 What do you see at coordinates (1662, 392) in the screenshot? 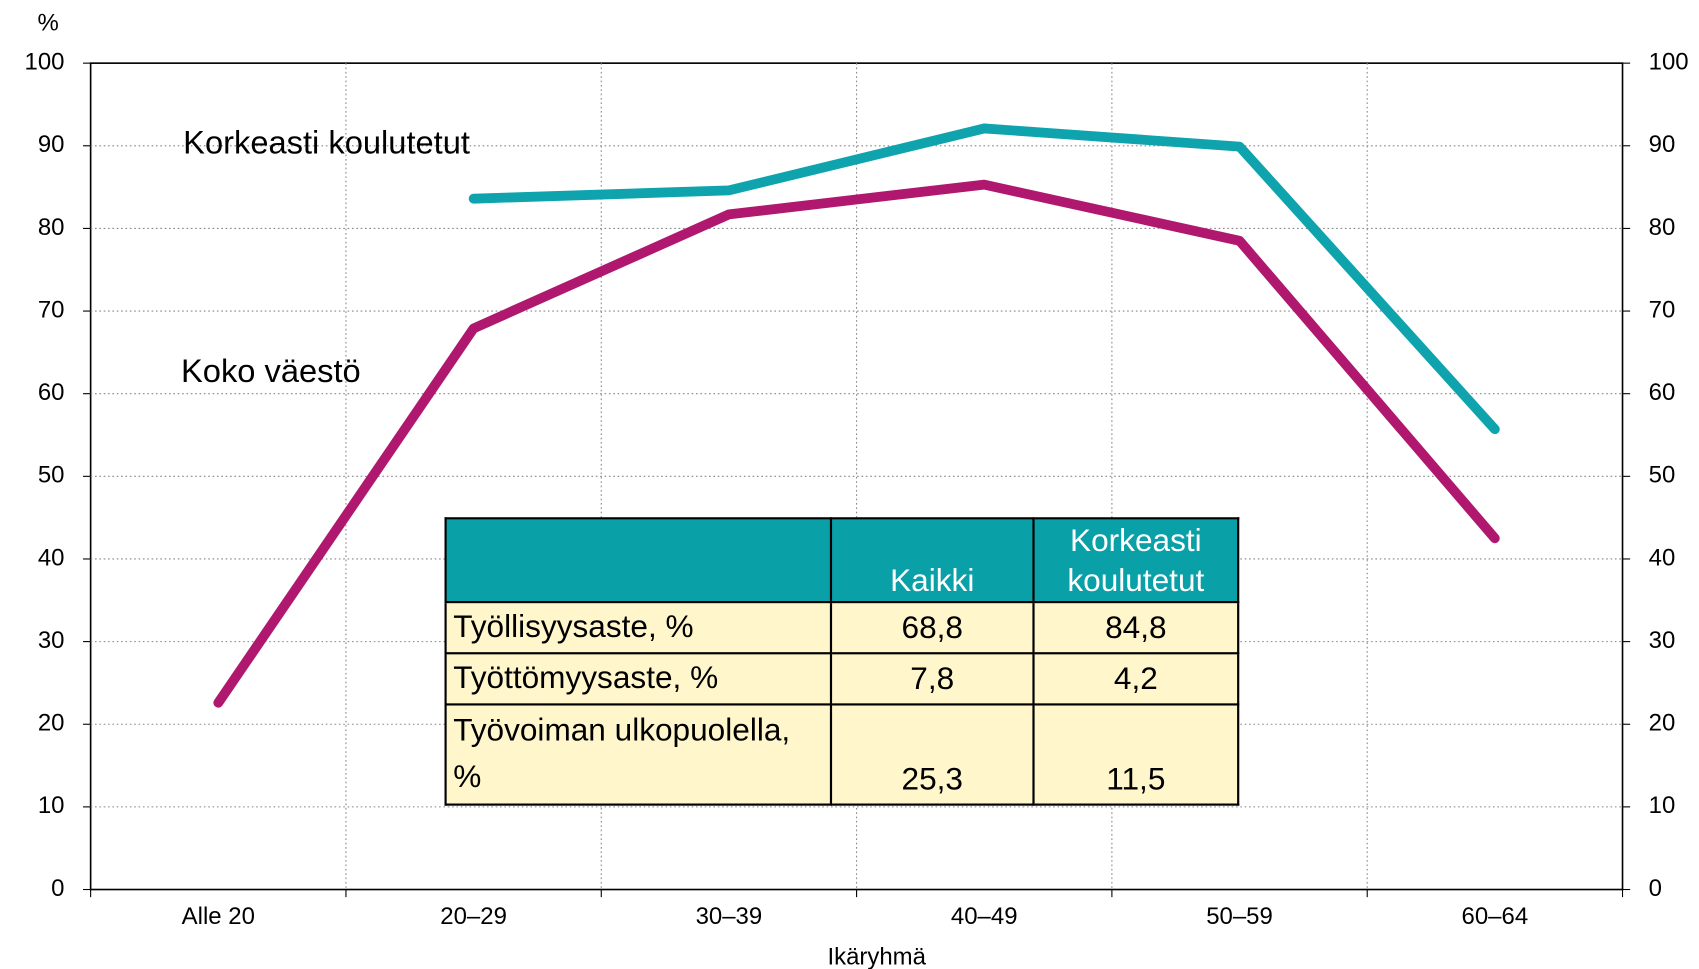
I see `y2-tick-label: 60` at bounding box center [1662, 392].